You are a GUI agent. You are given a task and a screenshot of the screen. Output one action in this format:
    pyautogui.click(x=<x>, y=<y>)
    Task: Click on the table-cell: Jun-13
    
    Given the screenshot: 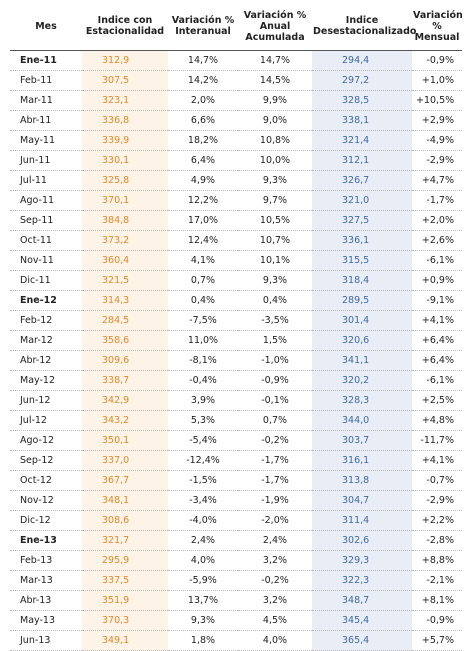 What is the action you would take?
    pyautogui.click(x=46, y=640)
    